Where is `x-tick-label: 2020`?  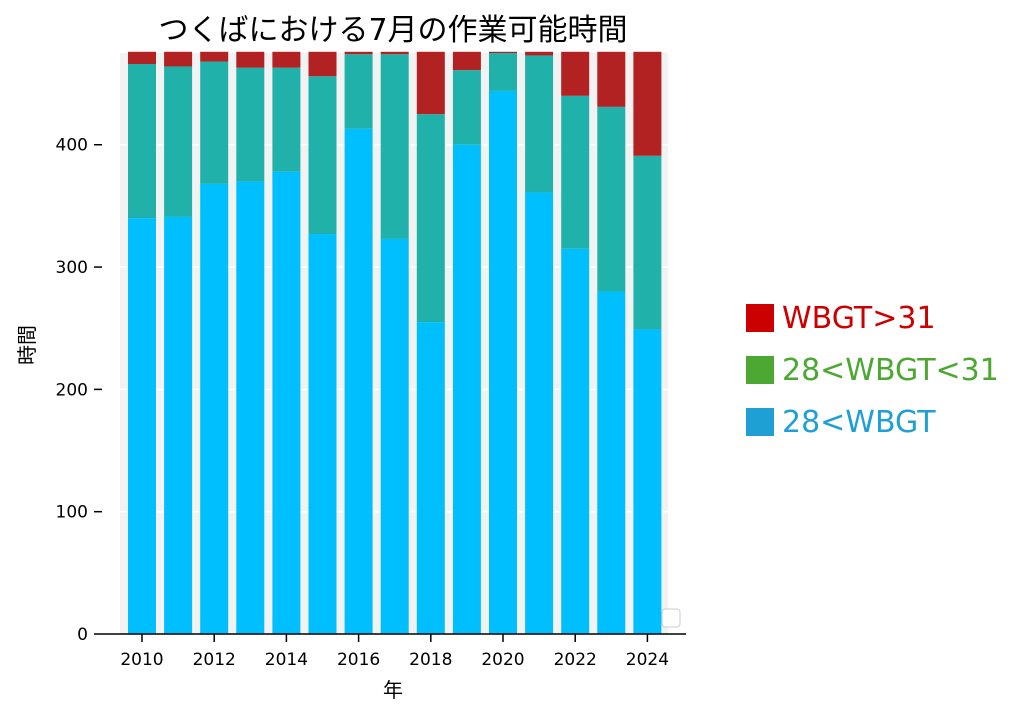 x-tick-label: 2020 is located at coordinates (502, 660).